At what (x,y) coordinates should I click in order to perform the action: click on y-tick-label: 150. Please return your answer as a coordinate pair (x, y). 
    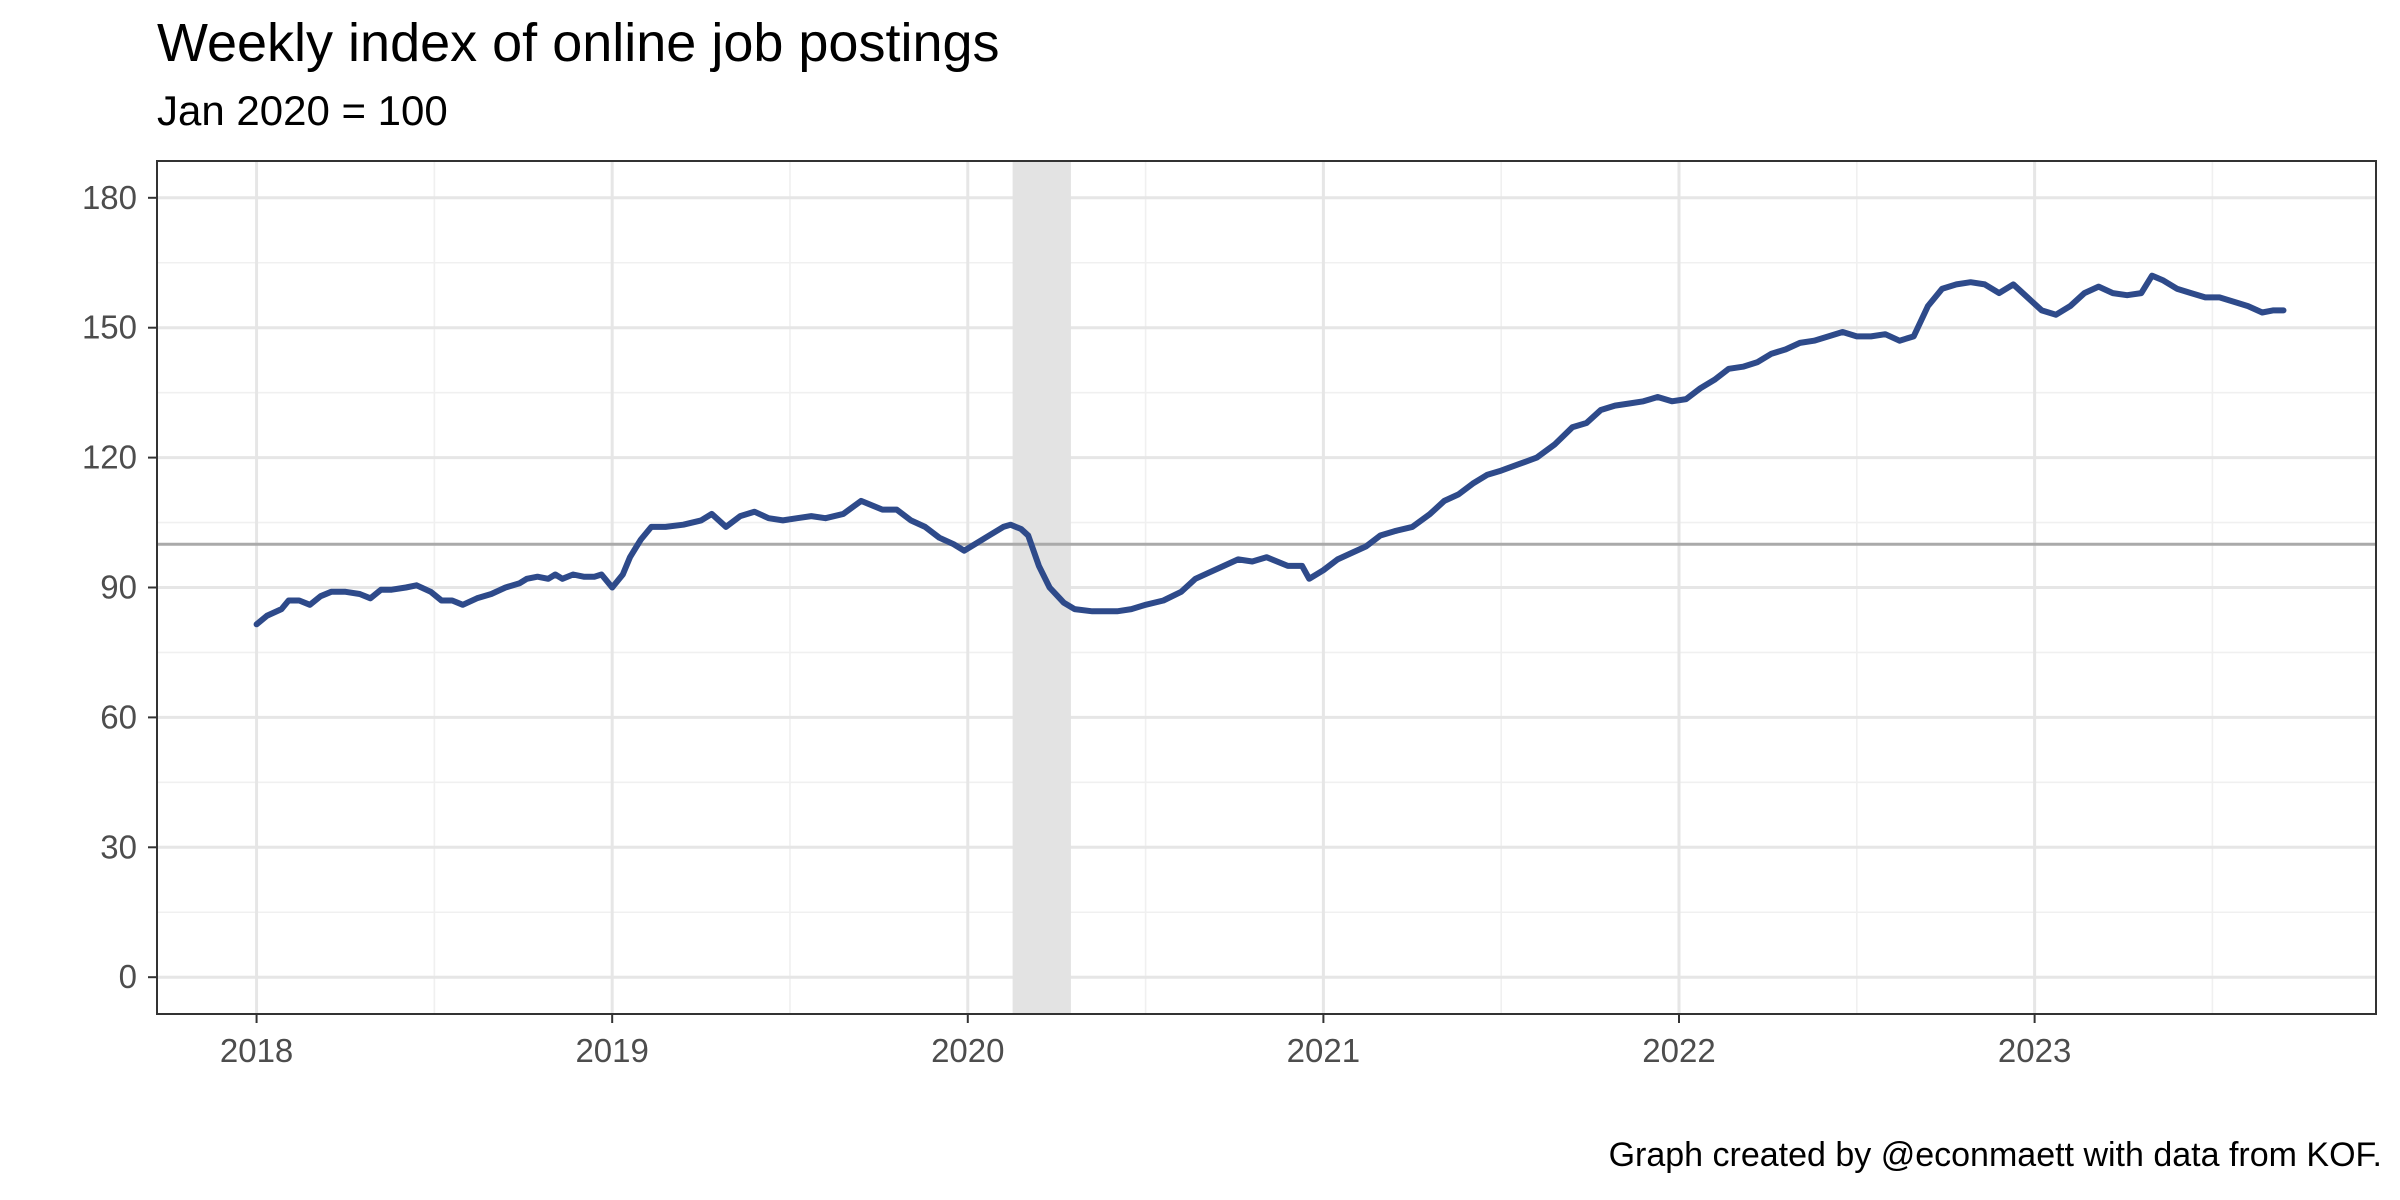
    Looking at the image, I should click on (109, 327).